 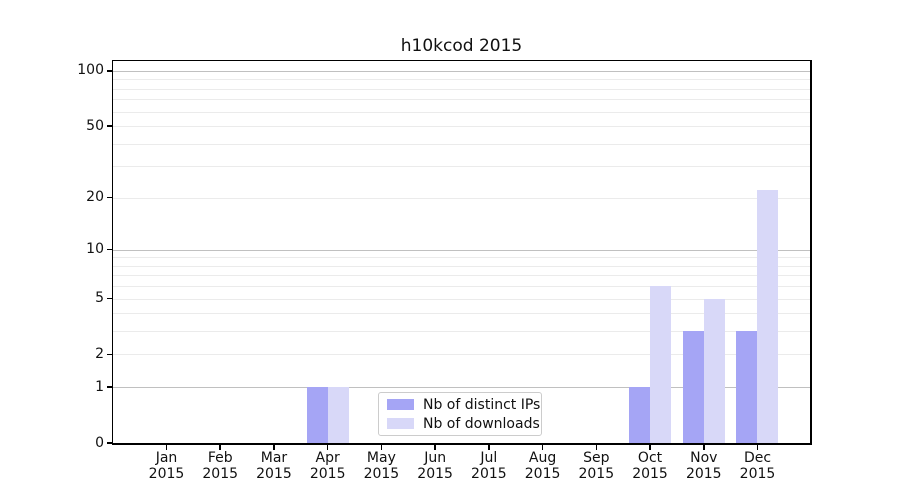 I want to click on y-axis-line, so click(x=112, y=252).